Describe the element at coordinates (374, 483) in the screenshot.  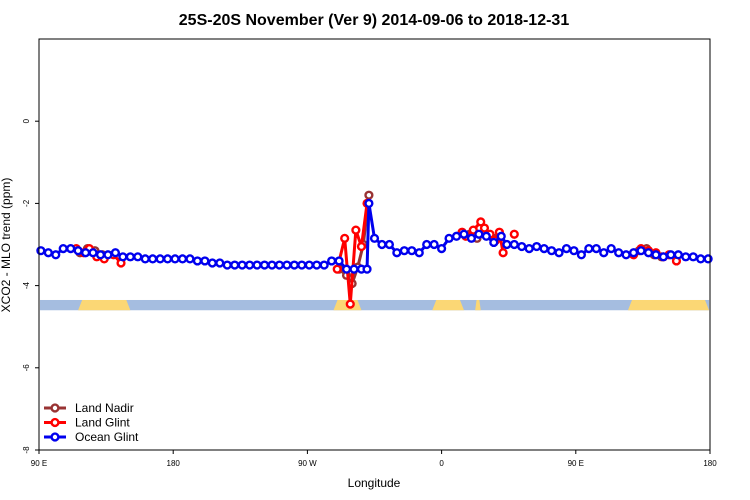
I see `x-axis-label: Longitude` at that location.